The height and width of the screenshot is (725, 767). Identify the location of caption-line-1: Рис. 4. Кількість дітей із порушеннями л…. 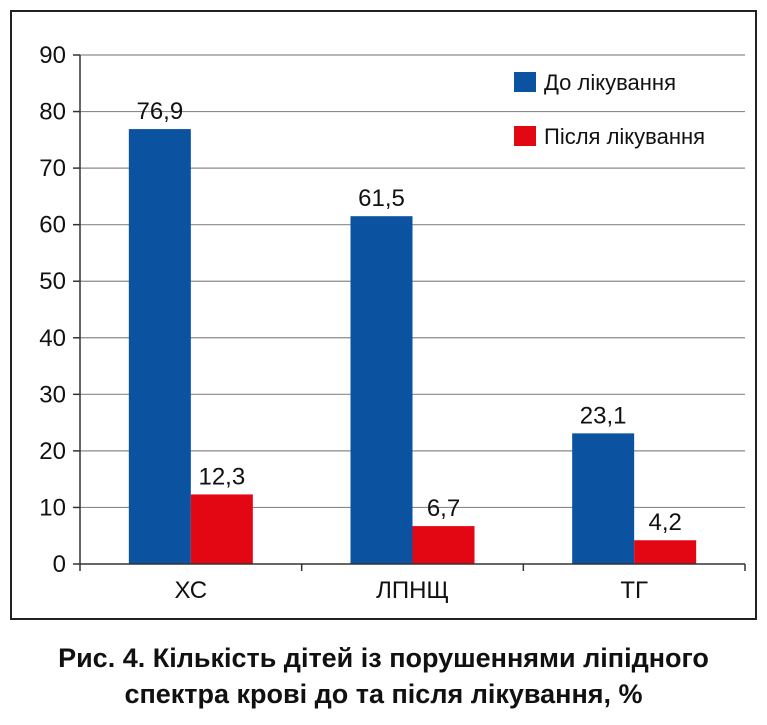
(383, 658).